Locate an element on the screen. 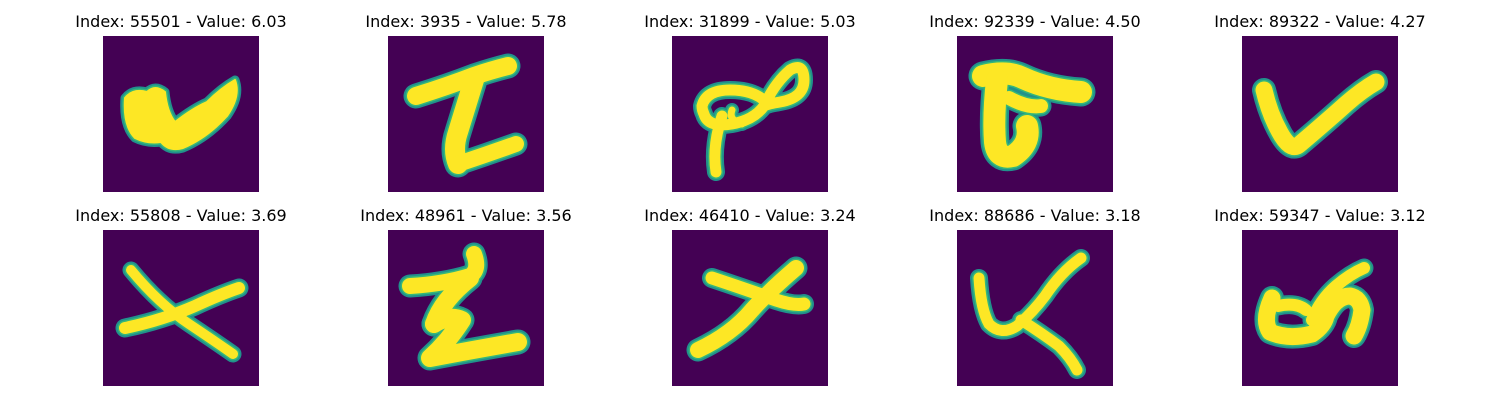 This screenshot has height=400, width=1500. panel-title: Index: 89322 - Value: 4.27 is located at coordinates (1320, 21).